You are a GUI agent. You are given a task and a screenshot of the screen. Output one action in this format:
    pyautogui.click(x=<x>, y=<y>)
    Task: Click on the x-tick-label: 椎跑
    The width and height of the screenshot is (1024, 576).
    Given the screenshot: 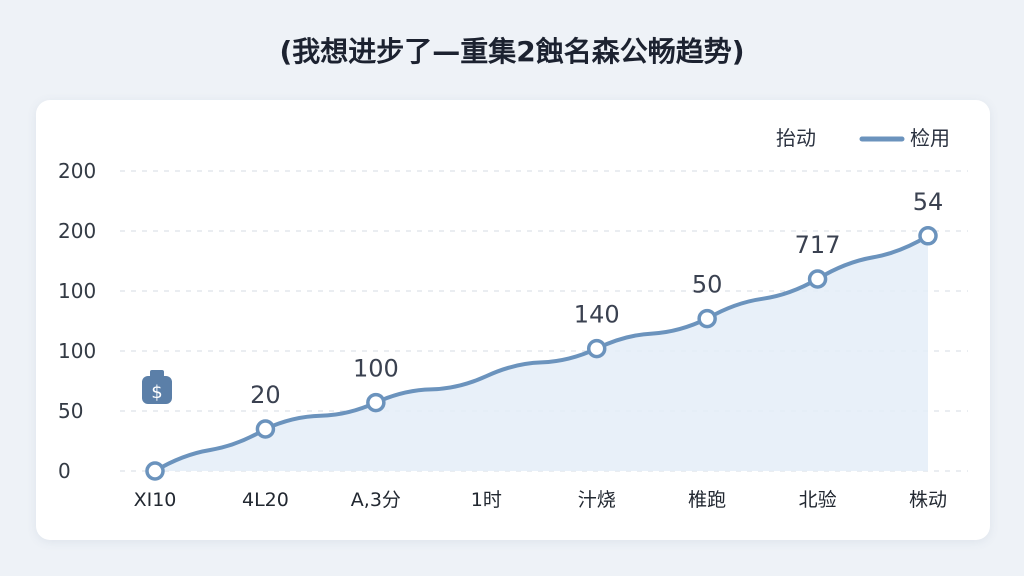 What is the action you would take?
    pyautogui.click(x=707, y=500)
    